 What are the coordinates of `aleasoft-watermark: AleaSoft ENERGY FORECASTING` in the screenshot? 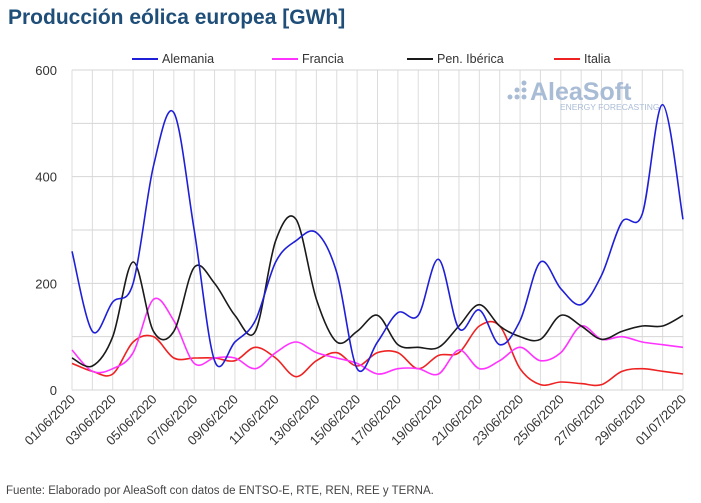 It's located at (583, 95).